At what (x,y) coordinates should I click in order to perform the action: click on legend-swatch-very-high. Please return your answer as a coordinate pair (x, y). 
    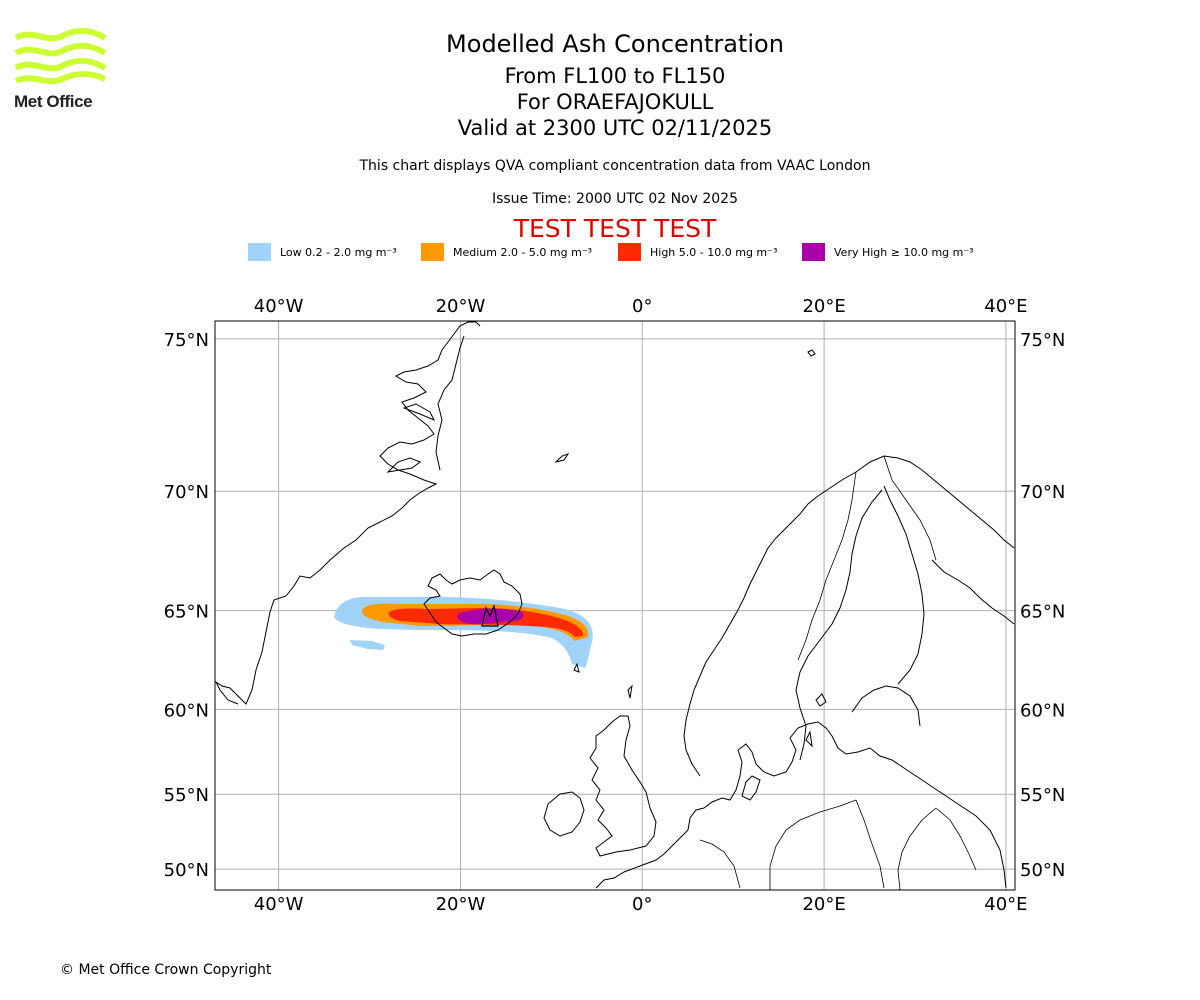
    Looking at the image, I should click on (813, 252).